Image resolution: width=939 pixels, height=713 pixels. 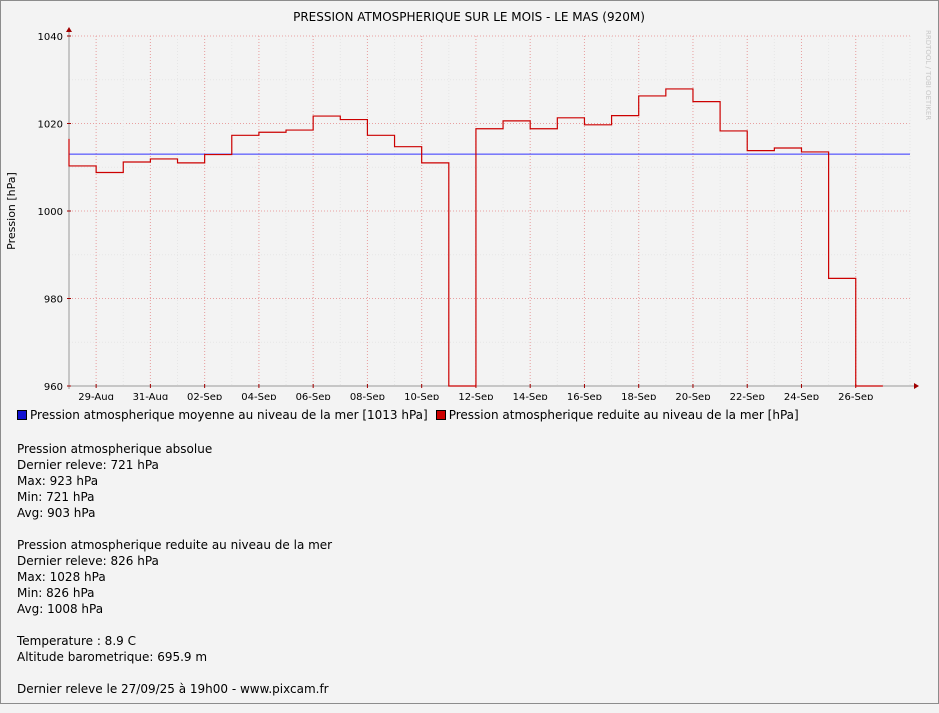 What do you see at coordinates (313, 396) in the screenshot?
I see `x-tick-label: 06-Sep` at bounding box center [313, 396].